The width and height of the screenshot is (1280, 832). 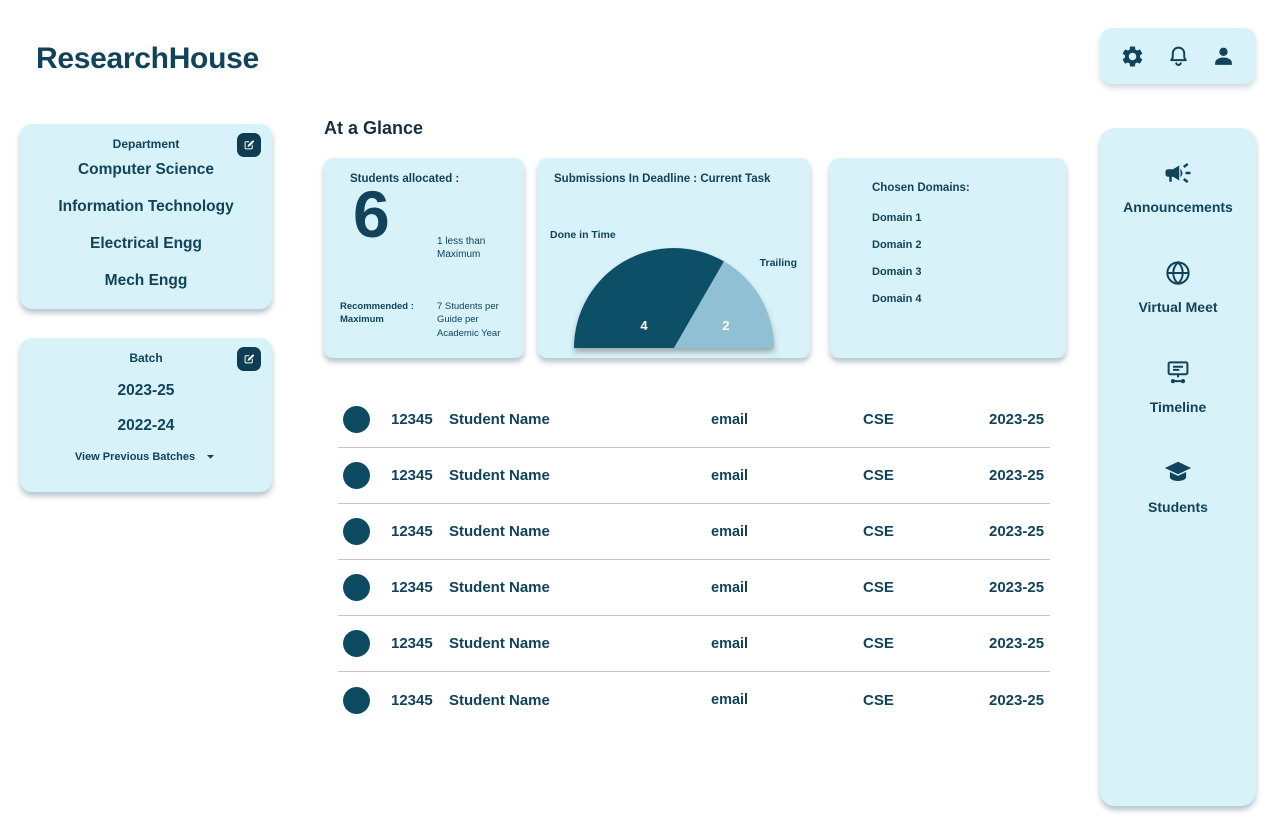 I want to click on sidebar-item-label: Virtual Meet, so click(x=1178, y=306).